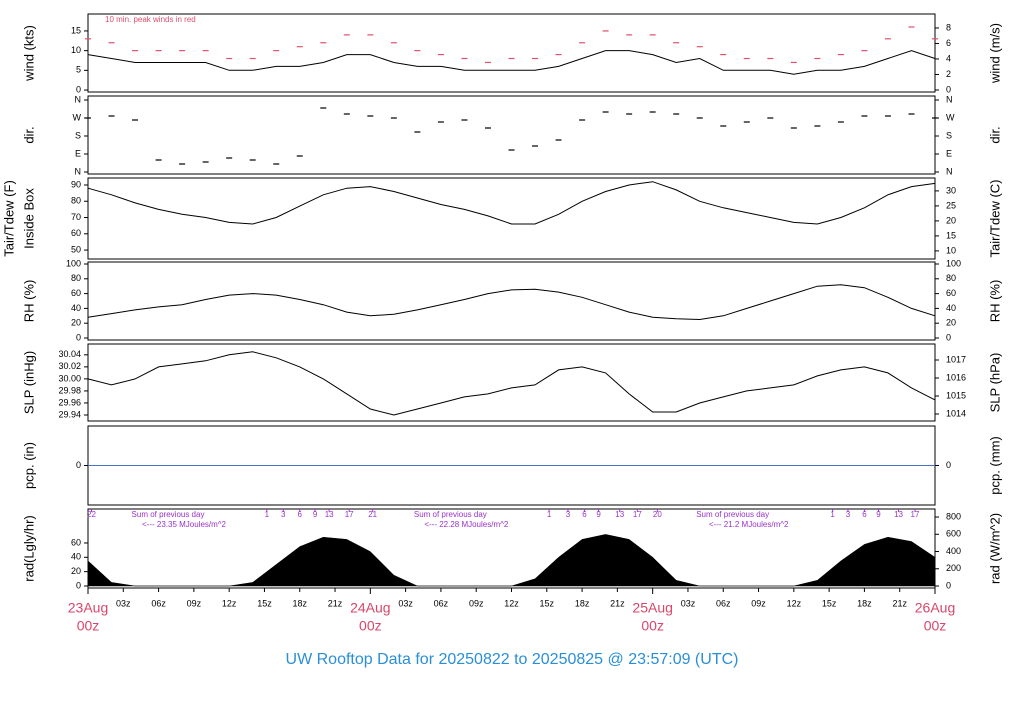 Image resolution: width=1024 pixels, height=705 pixels. I want to click on y2-tick-label: 8, so click(948, 27).